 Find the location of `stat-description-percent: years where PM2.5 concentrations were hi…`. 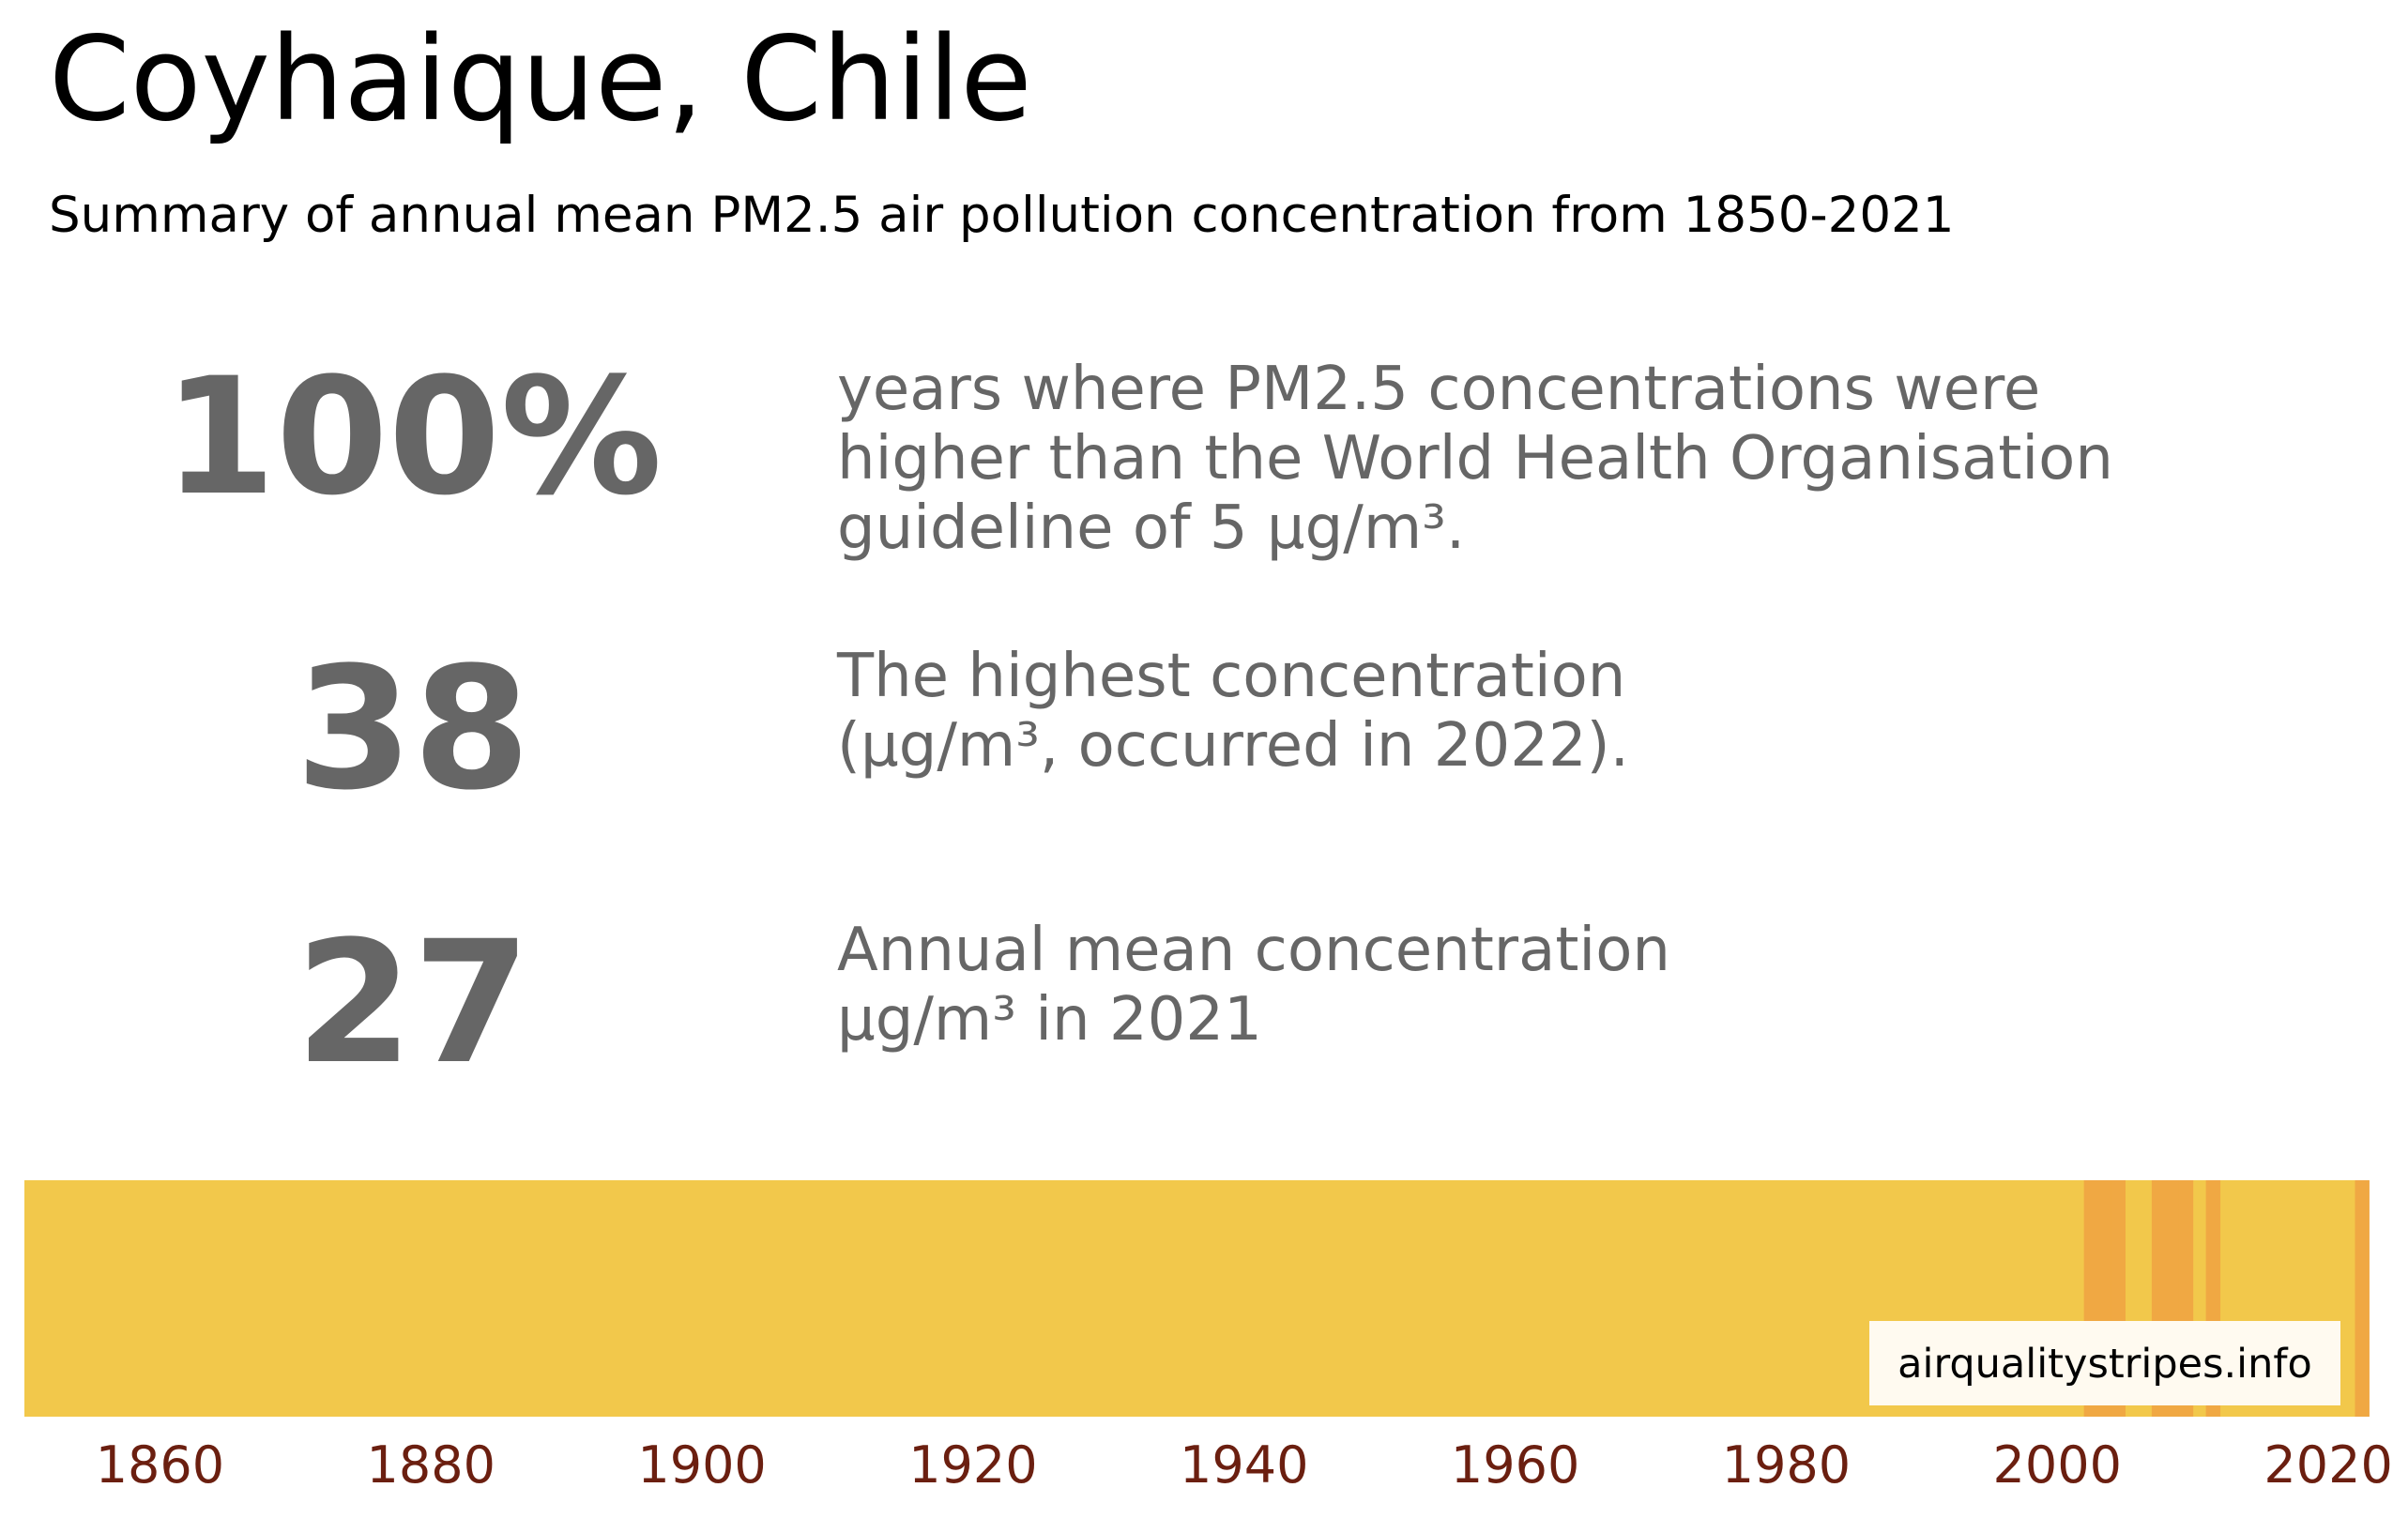

stat-description-percent: years where PM2.5 concentrations were hi… is located at coordinates (1475, 459).